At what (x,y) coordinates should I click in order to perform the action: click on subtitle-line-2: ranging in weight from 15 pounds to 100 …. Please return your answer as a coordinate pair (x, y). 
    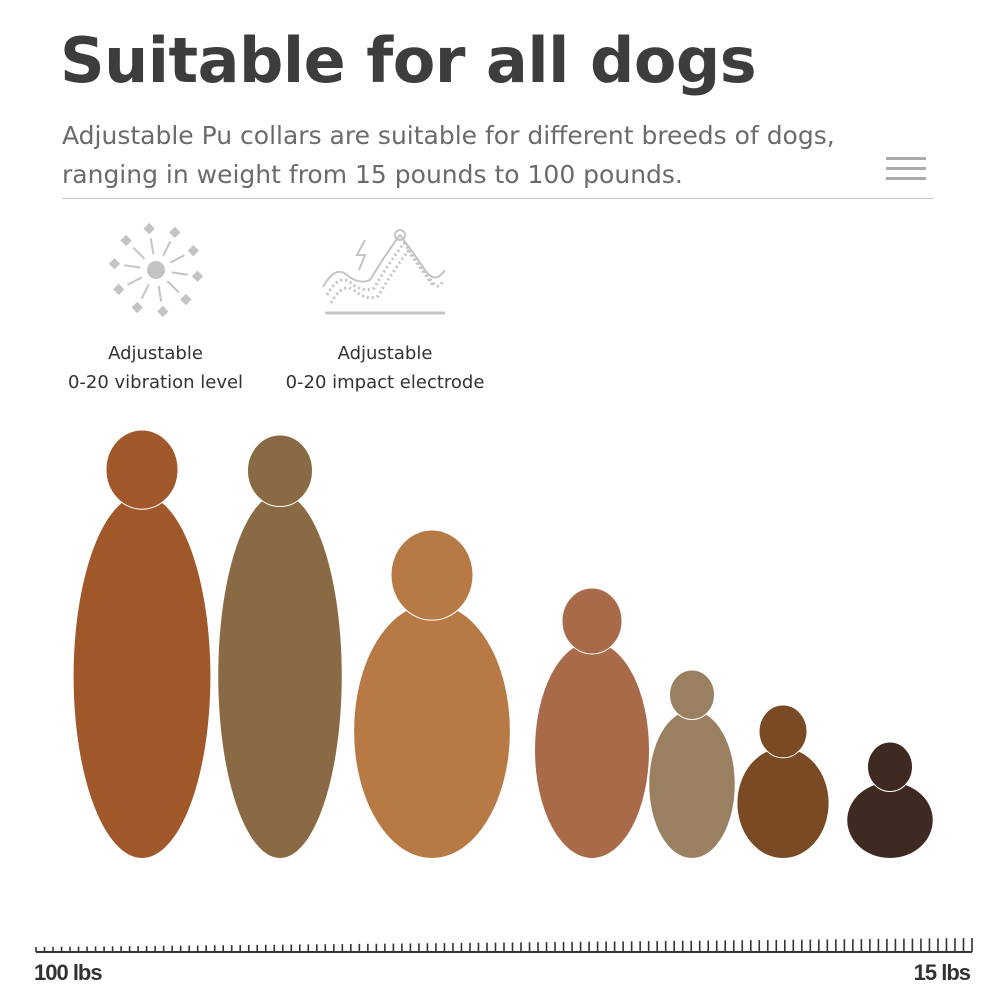
    Looking at the image, I should click on (372, 174).